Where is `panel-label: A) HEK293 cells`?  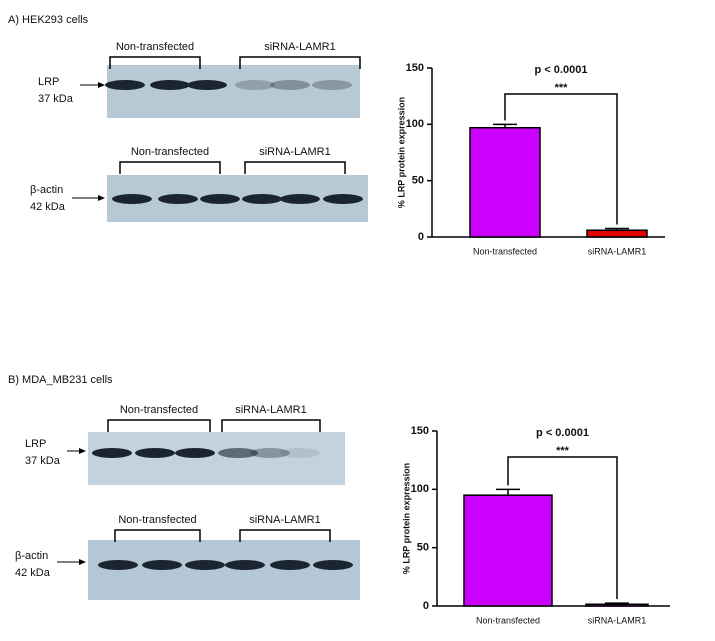 panel-label: A) HEK293 cells is located at coordinates (48, 20).